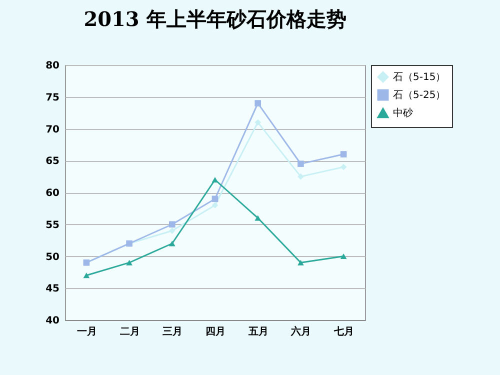  Describe the element at coordinates (53, 66) in the screenshot. I see `y-tick-label: 80` at that location.